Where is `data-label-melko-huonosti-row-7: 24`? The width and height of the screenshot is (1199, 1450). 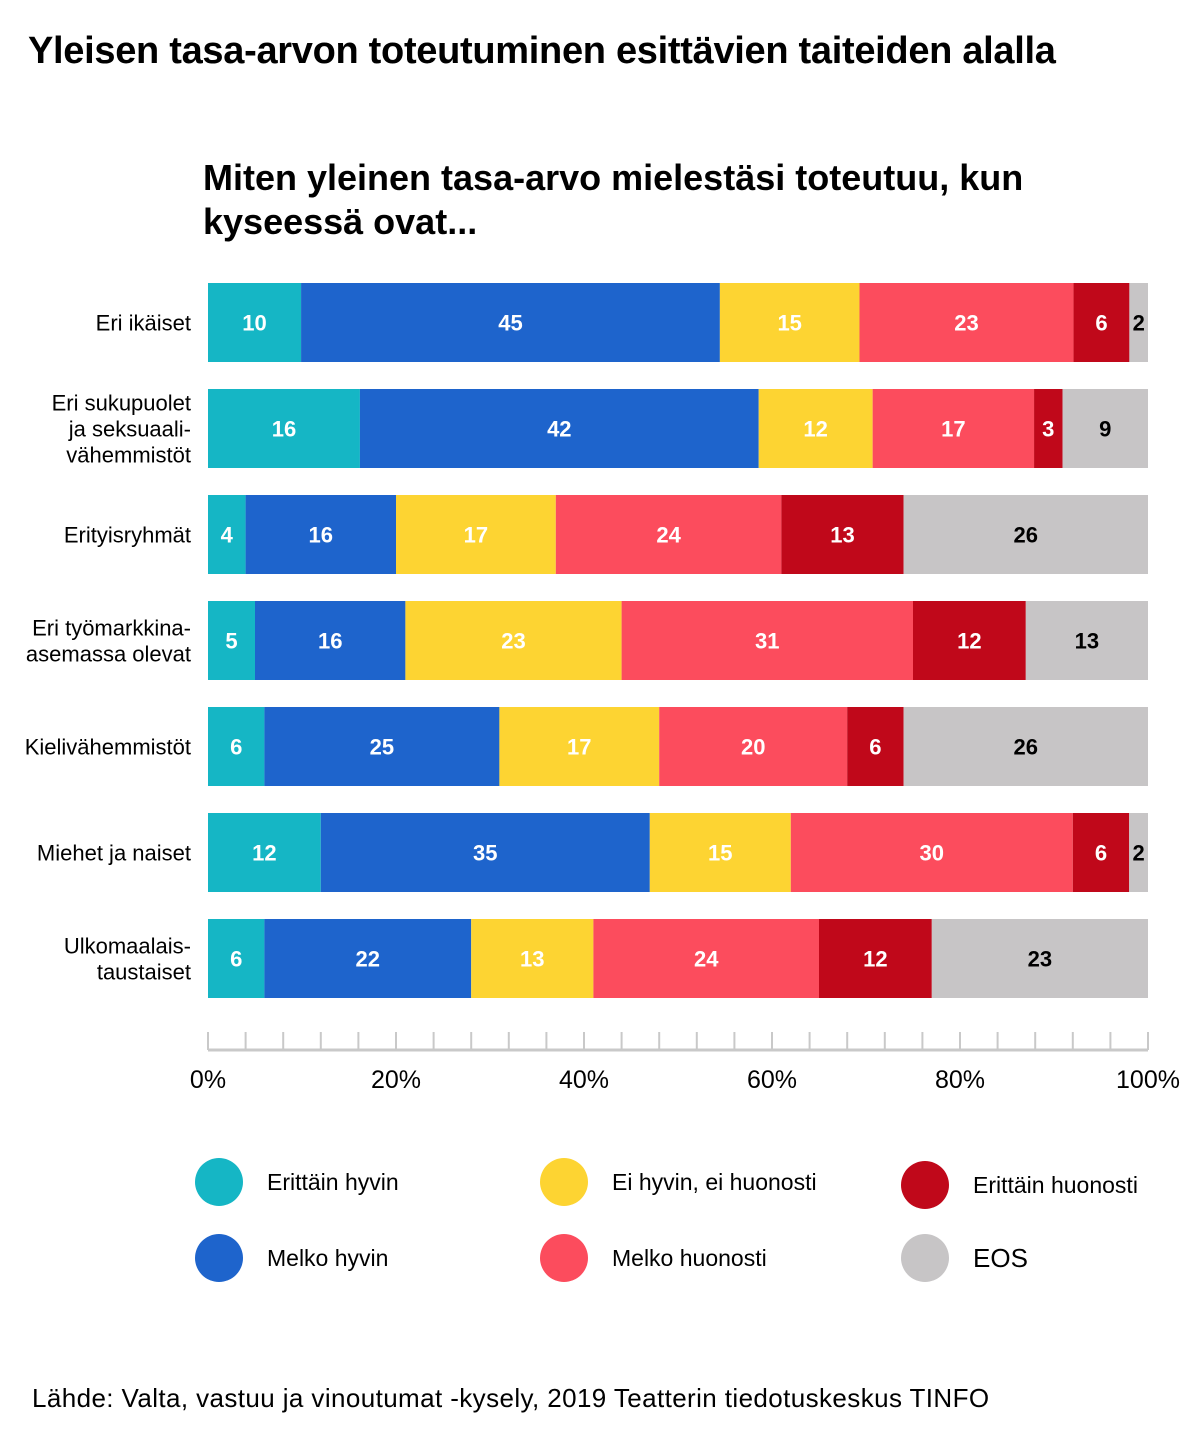 data-label-melko-huonosti-row-7: 24 is located at coordinates (706, 959).